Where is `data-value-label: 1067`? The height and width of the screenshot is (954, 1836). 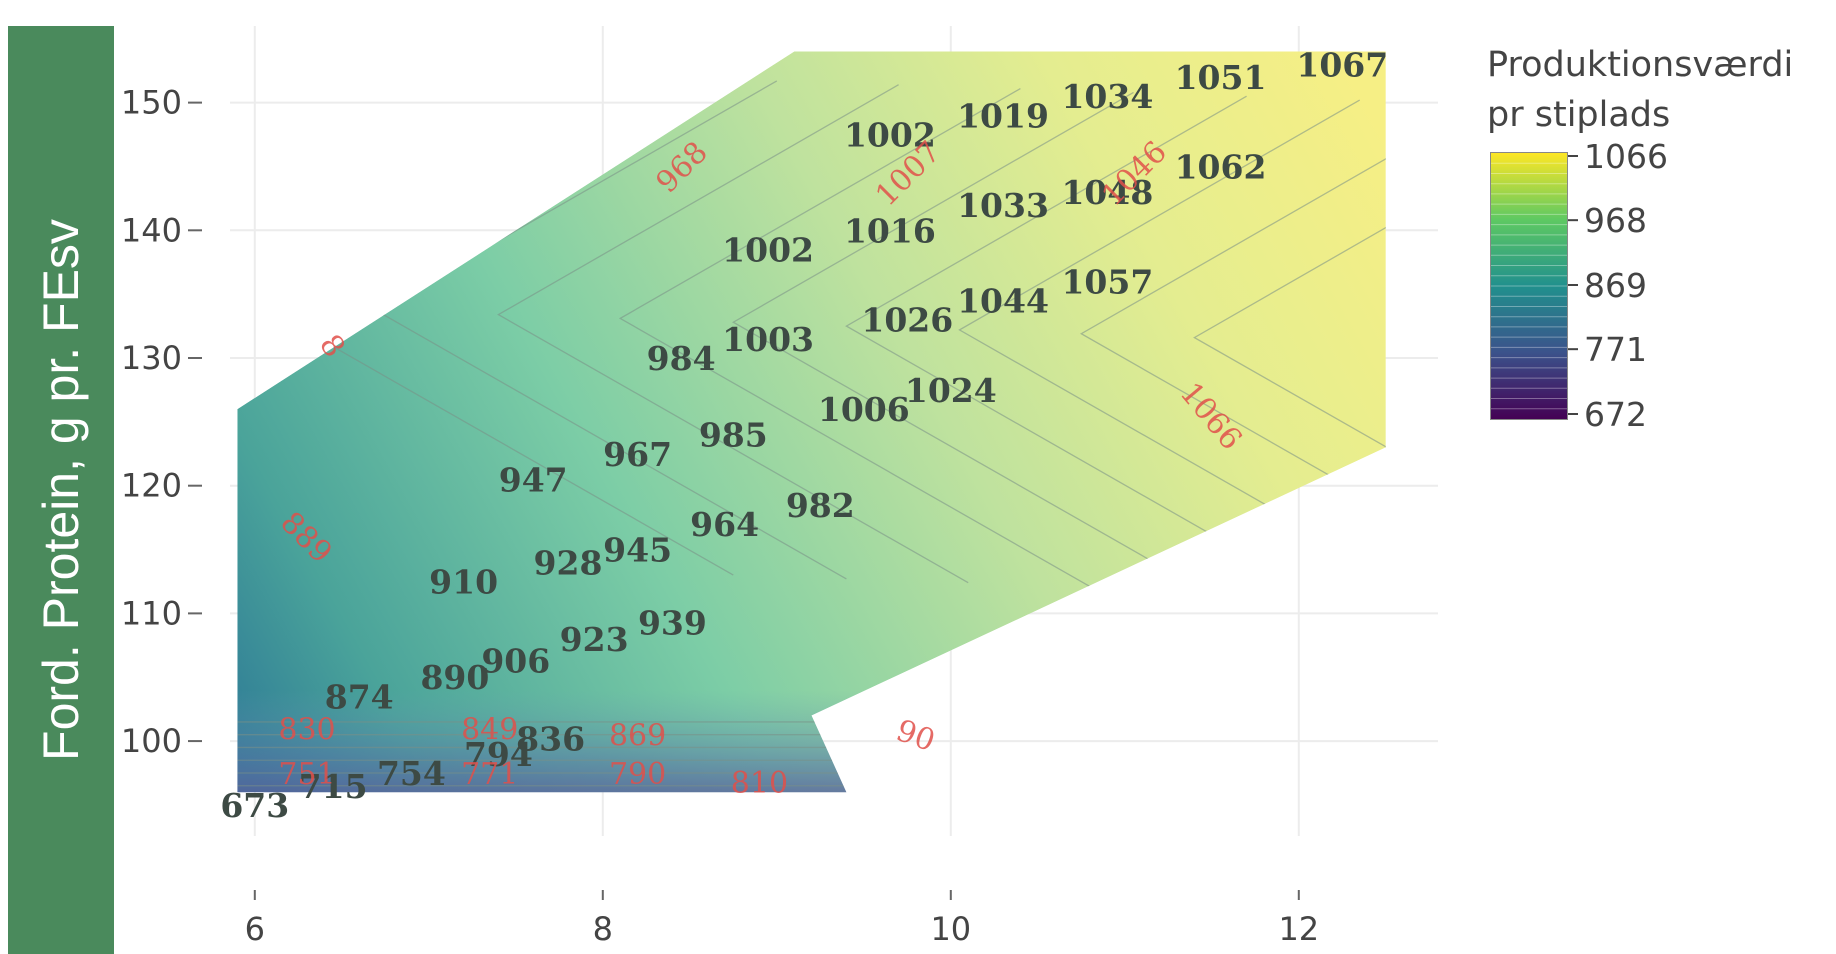 data-value-label: 1067 is located at coordinates (1342, 64).